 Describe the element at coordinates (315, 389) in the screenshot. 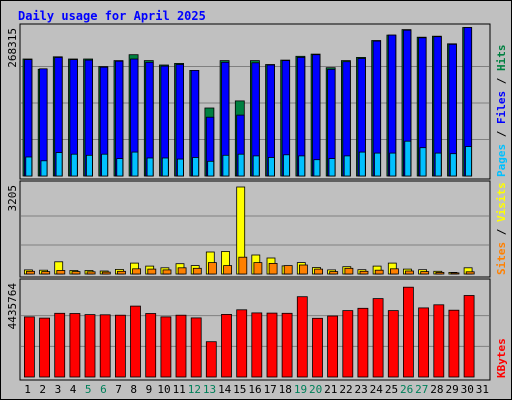

I see `x-tick-day-20: 20` at that location.